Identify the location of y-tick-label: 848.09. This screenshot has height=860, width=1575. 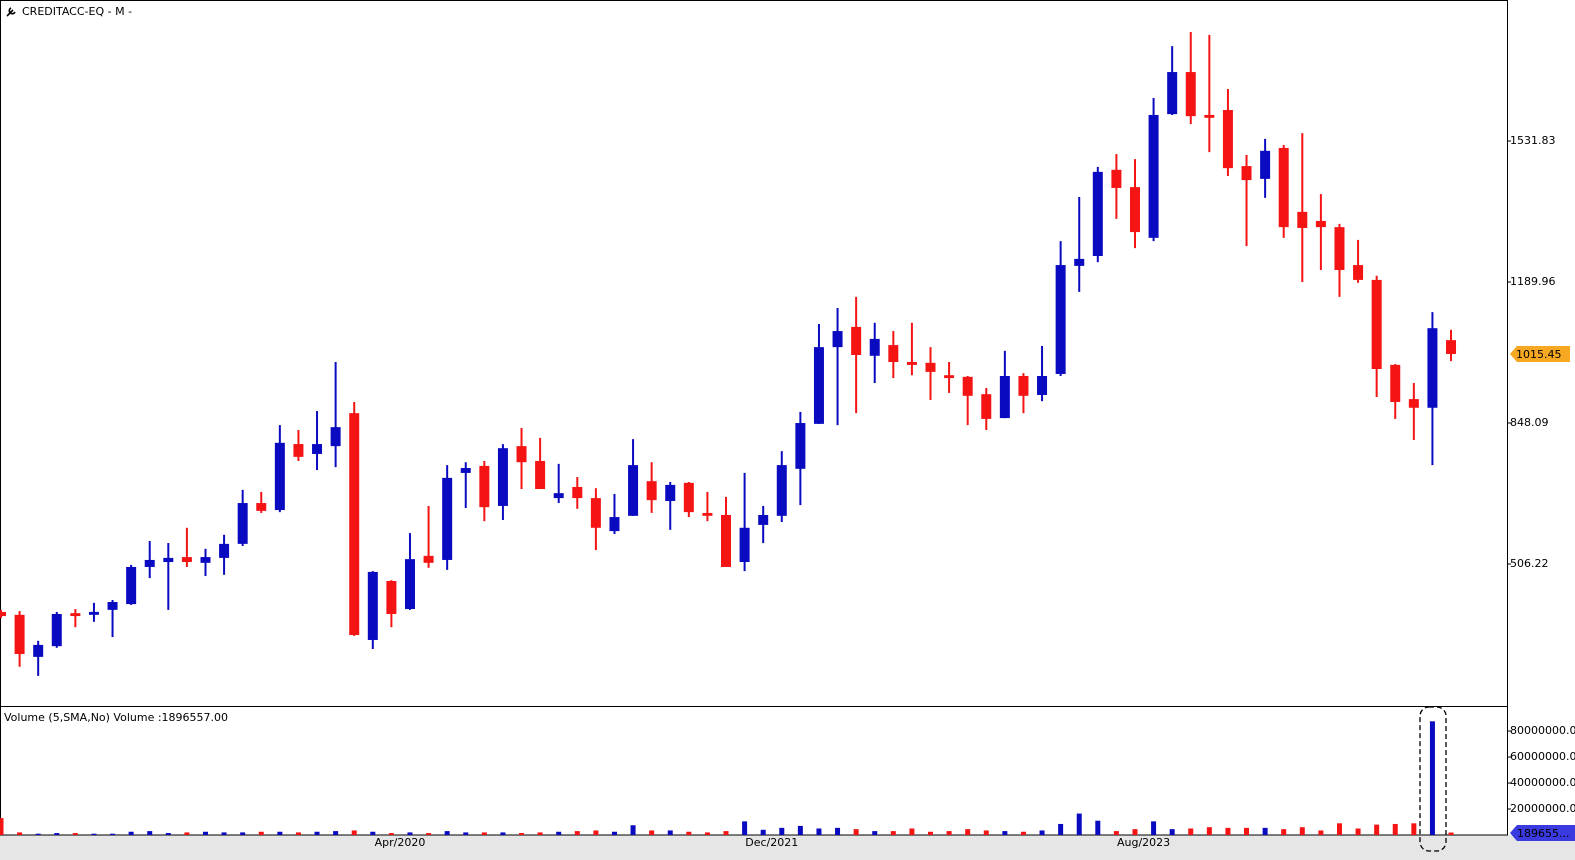
(1529, 422).